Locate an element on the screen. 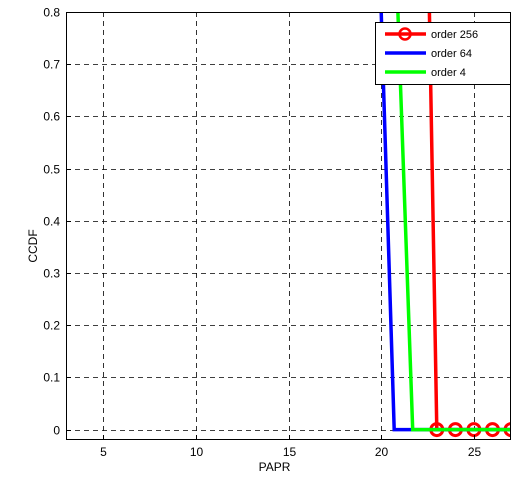 The height and width of the screenshot is (478, 511). x-tick-label: 20 is located at coordinates (382, 452).